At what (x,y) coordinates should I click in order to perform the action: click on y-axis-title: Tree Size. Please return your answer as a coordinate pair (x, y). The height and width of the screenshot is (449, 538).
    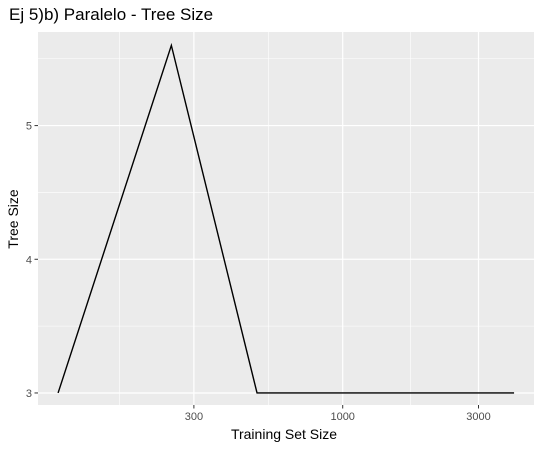
    Looking at the image, I should click on (13, 219).